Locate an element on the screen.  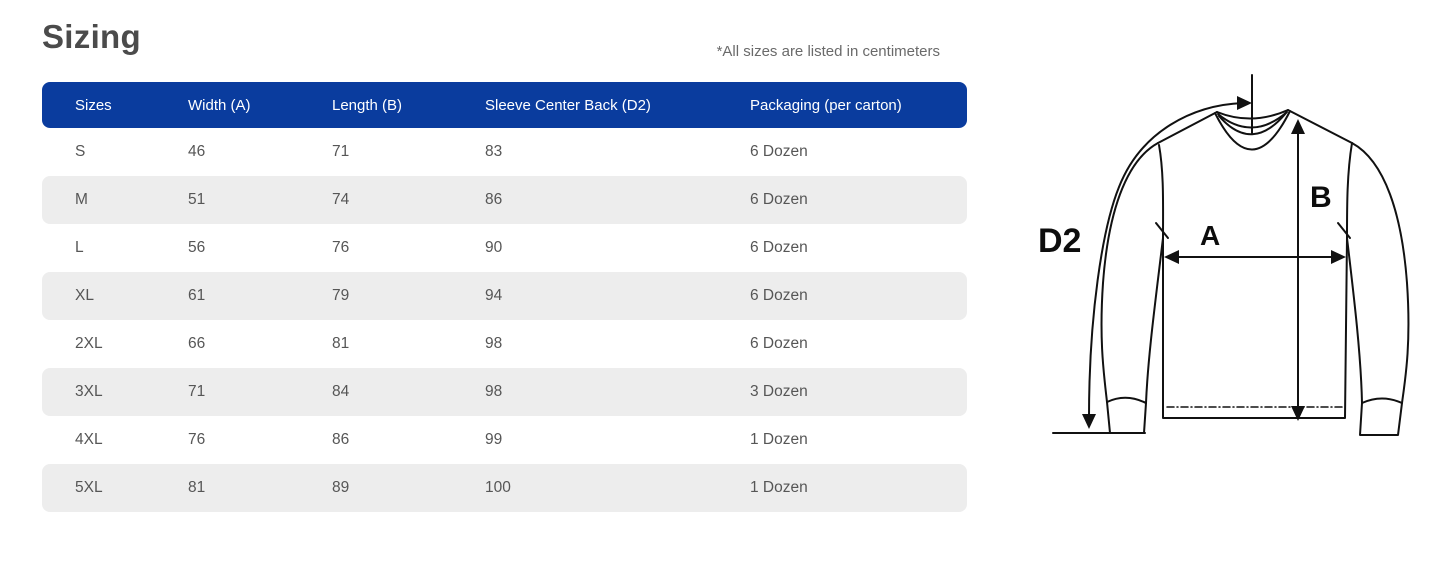
cell-sleeve: 99 is located at coordinates (494, 439).